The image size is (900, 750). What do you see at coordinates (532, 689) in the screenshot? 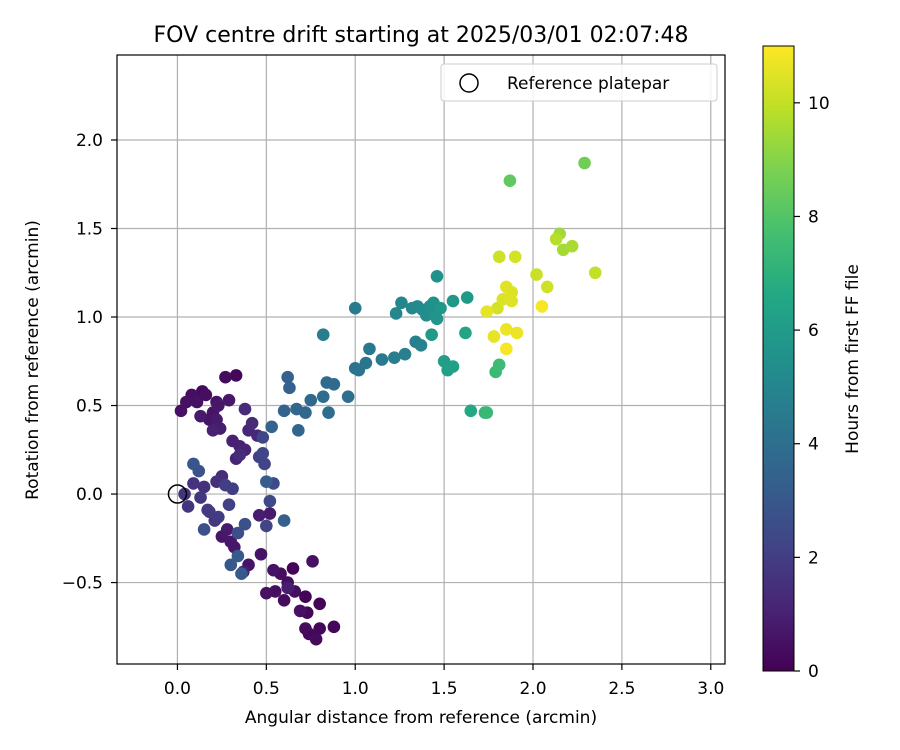
I see `x-tick-label: 2.0` at bounding box center [532, 689].